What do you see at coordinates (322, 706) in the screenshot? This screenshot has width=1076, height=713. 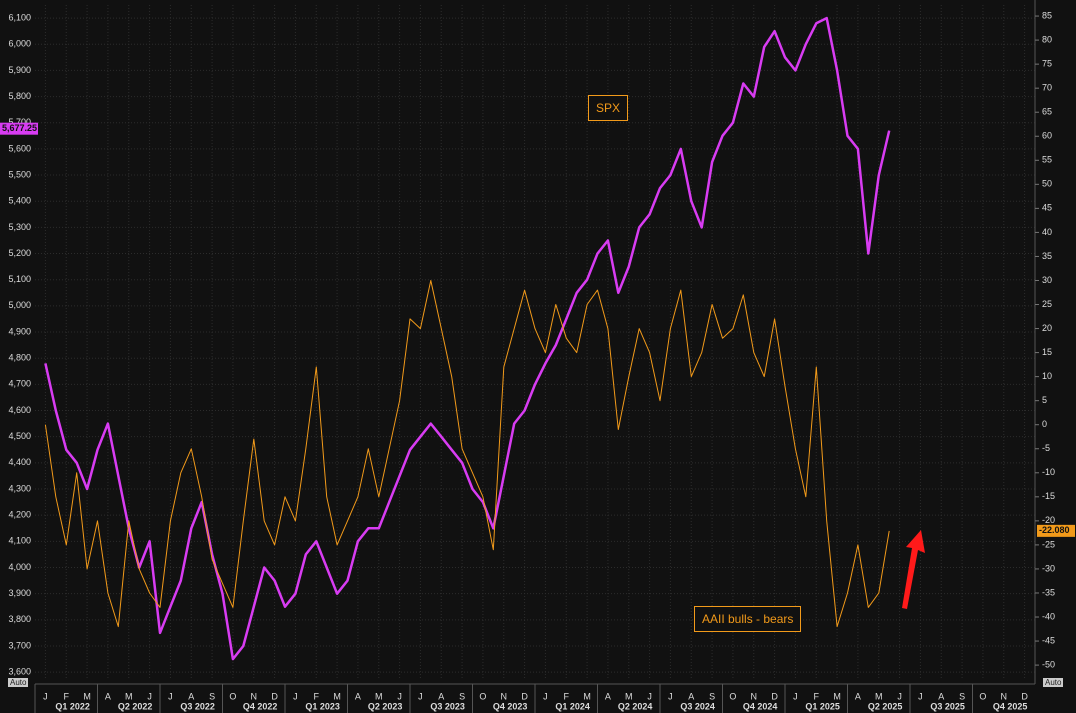 I see `quarter-label: Q1 2023` at bounding box center [322, 706].